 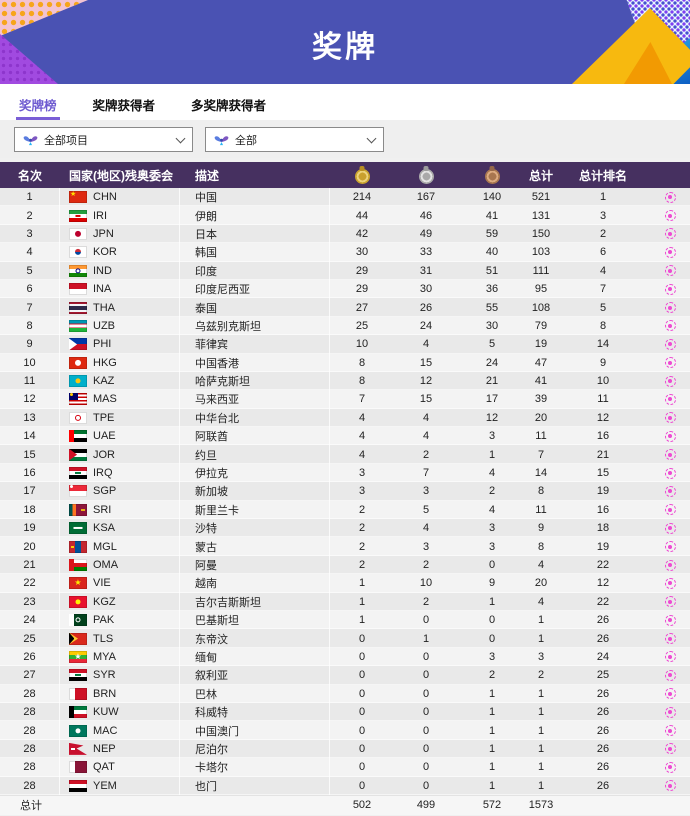 What do you see at coordinates (362, 546) in the screenshot?
I see `gold-count-cell: 2` at bounding box center [362, 546].